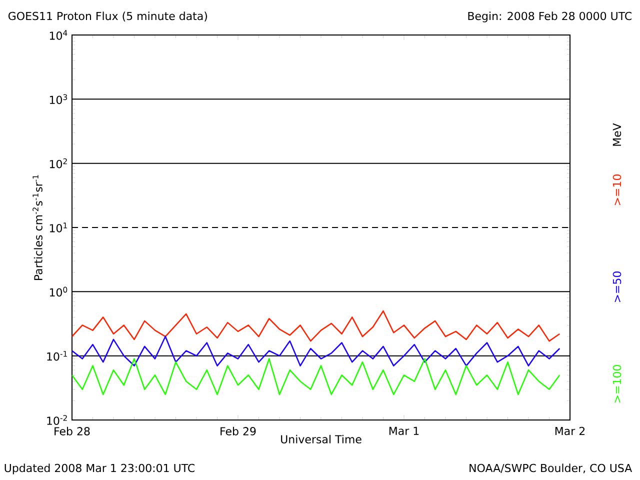 Image resolution: width=640 pixels, height=480 pixels. I want to click on chart-subtitle: Begin: 2008 Feb 28 0000 UTC, so click(550, 17).